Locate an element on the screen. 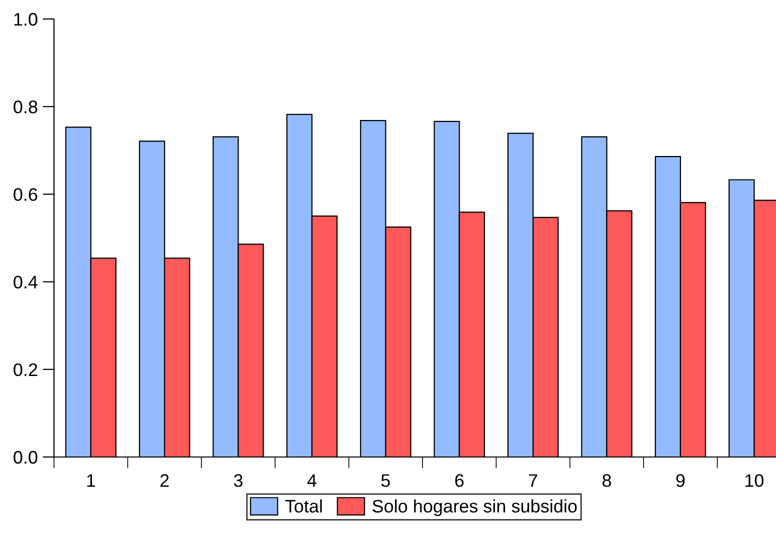 The width and height of the screenshot is (776, 548). x-tick-label: 7 is located at coordinates (533, 480).